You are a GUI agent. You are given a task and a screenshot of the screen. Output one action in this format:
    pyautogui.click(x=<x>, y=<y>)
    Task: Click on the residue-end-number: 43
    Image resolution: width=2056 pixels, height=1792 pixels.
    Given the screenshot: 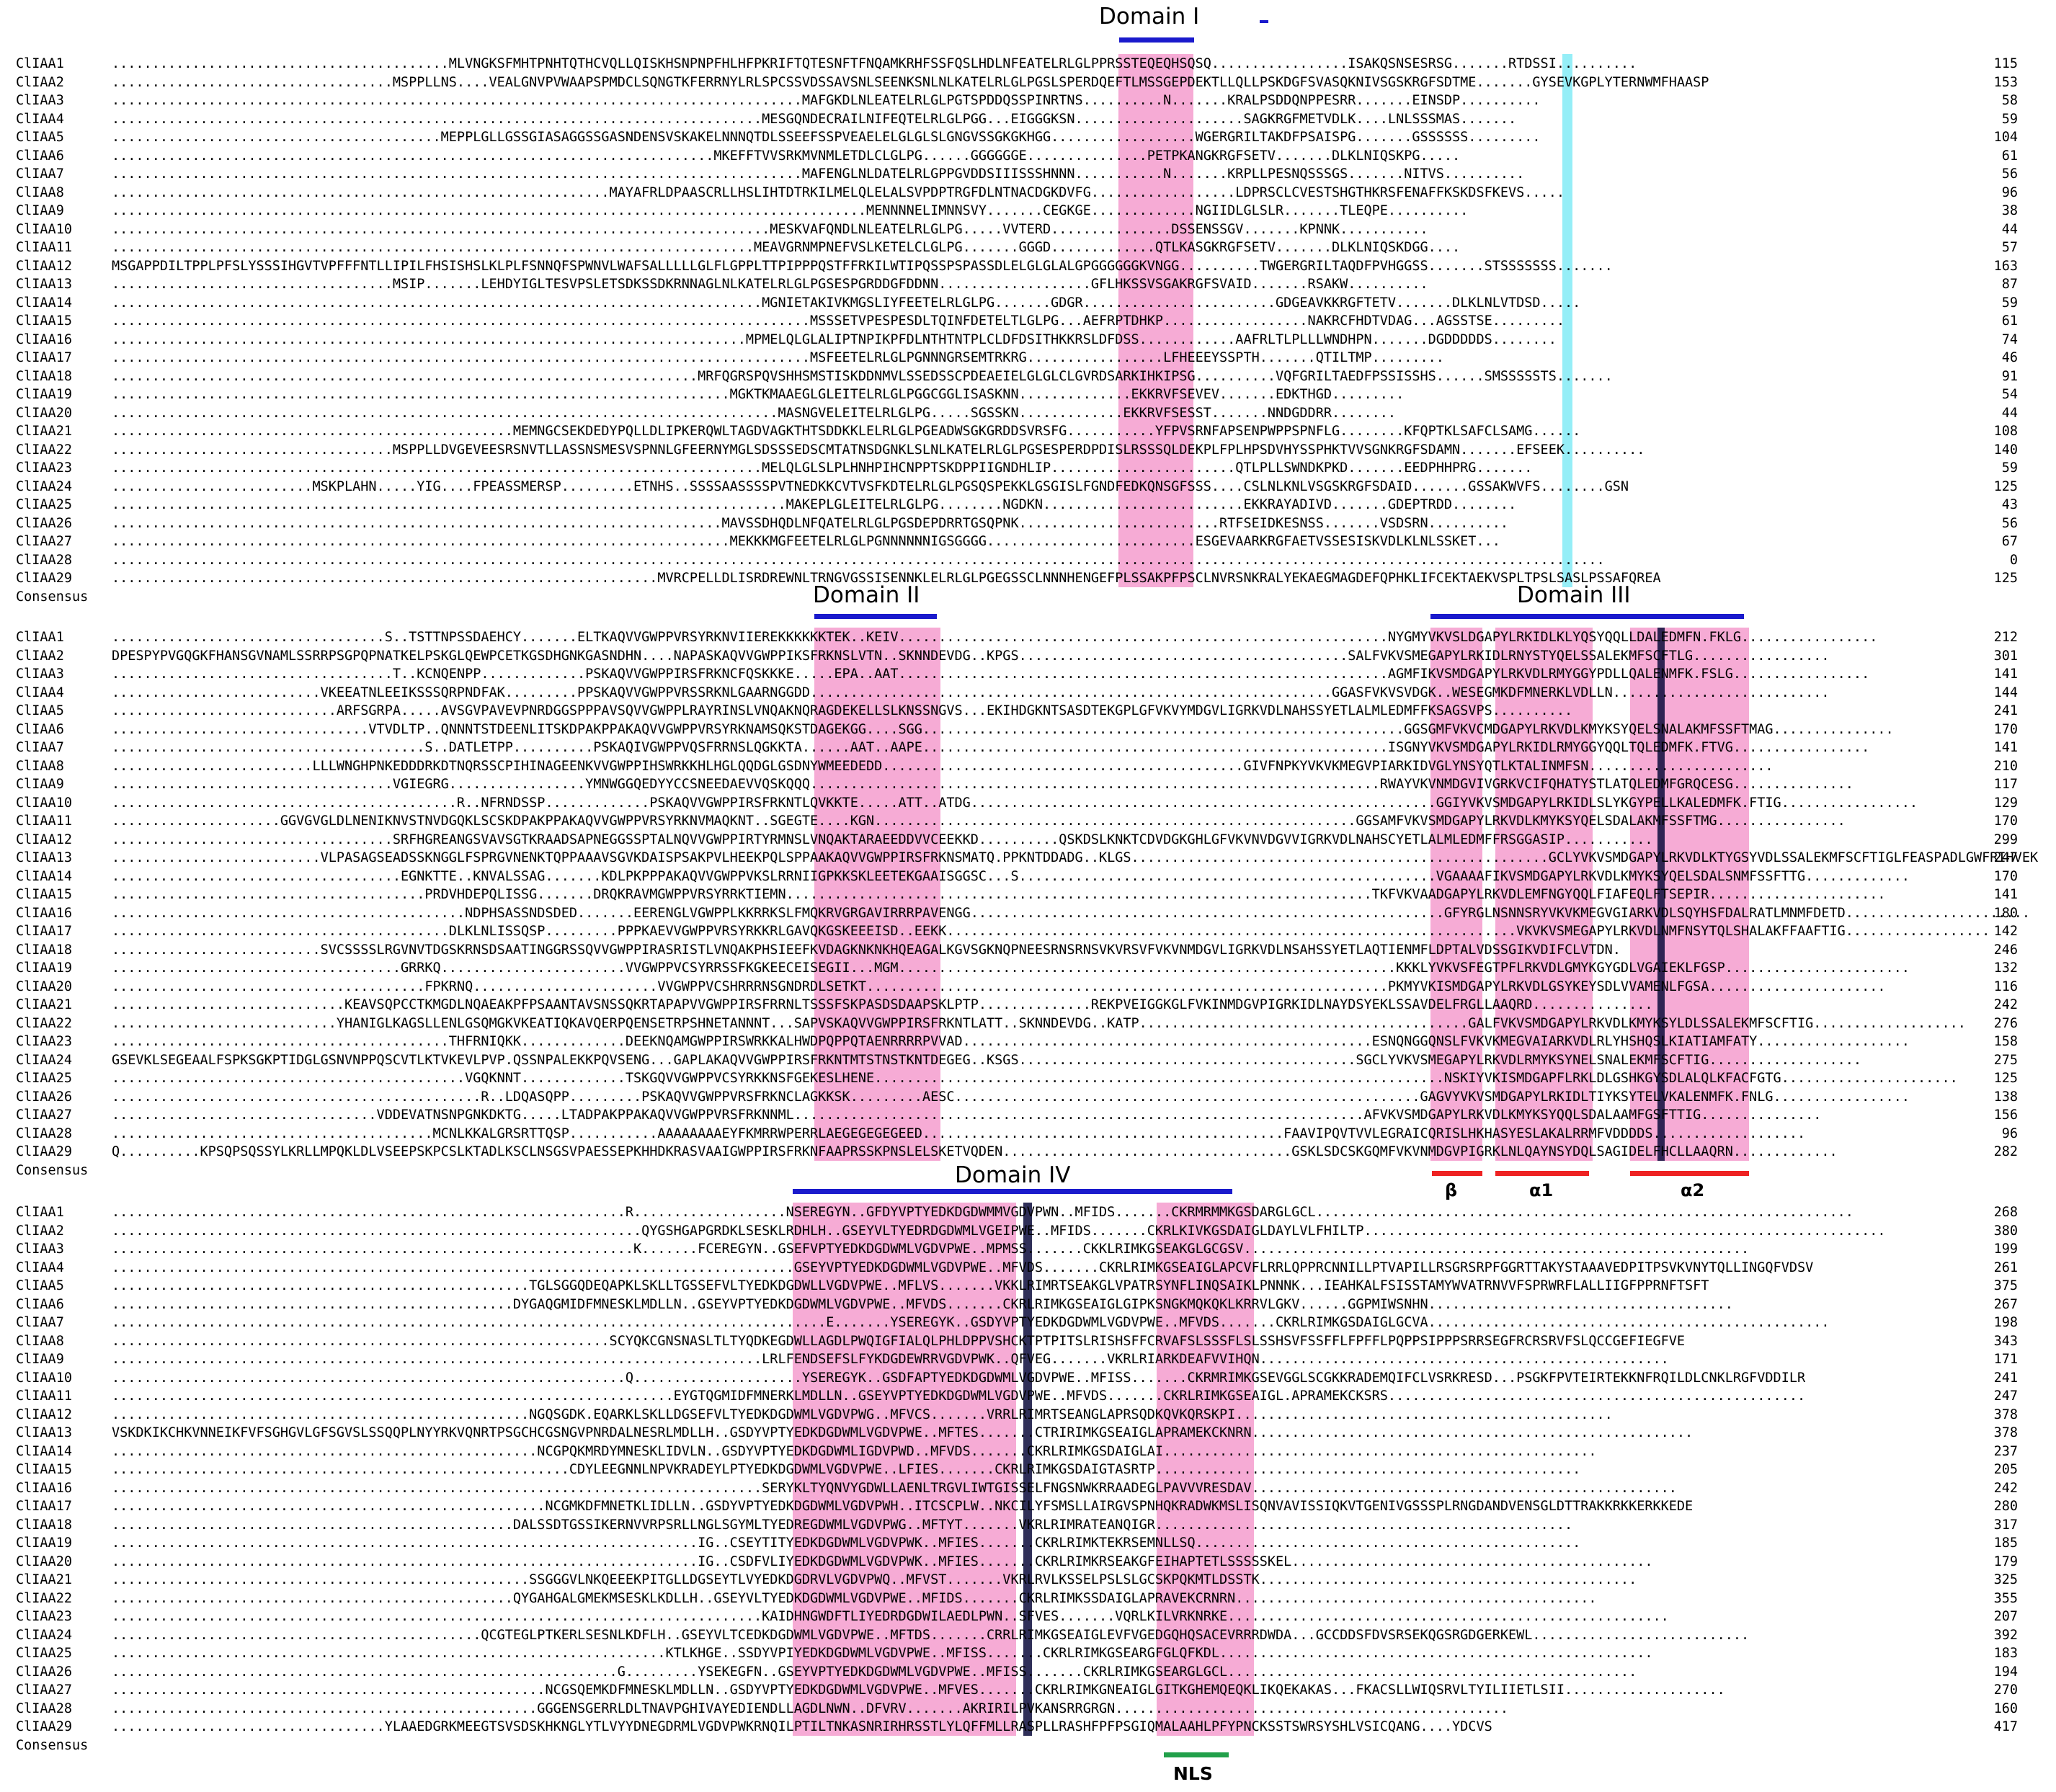 What is the action you would take?
    pyautogui.click(x=2009, y=504)
    